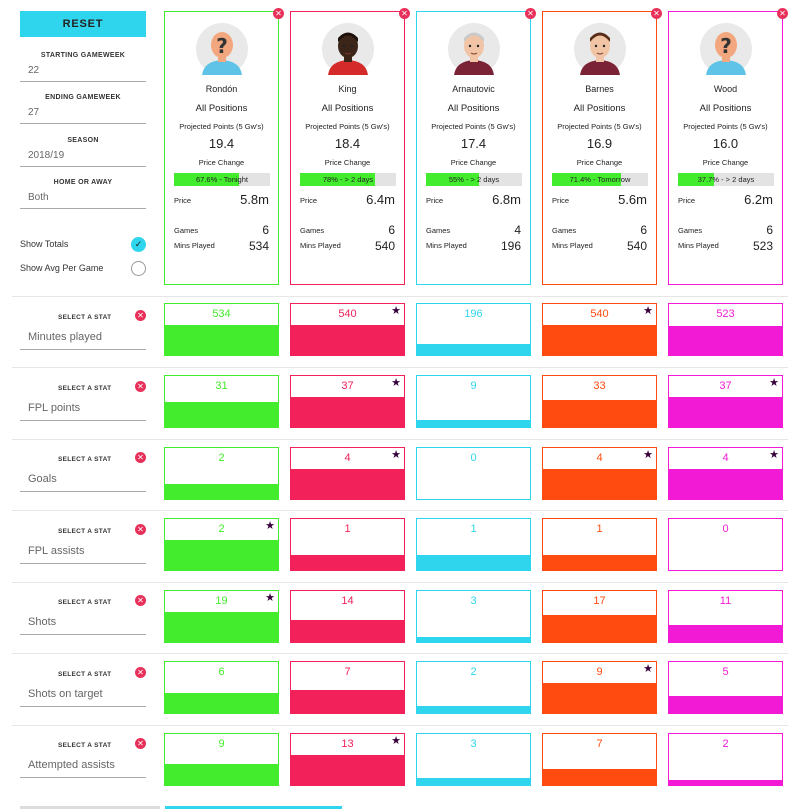 The width and height of the screenshot is (800, 809). I want to click on stat-box: 5, so click(725, 687).